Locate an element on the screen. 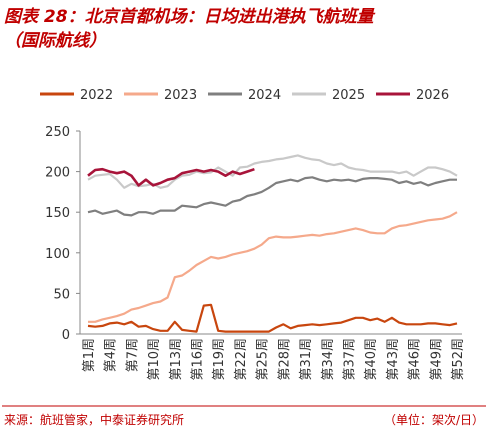 Image resolution: width=488 pixels, height=438 pixels. x-tick-label: 第22周 is located at coordinates (241, 359).